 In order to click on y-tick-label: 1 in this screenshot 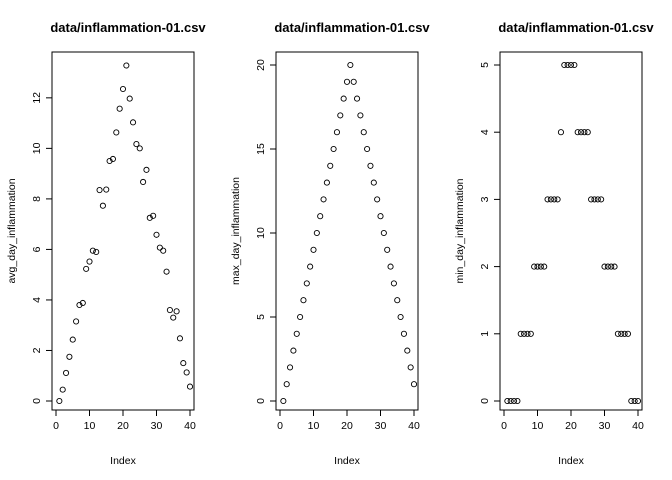, I will do `click(485, 334)`.